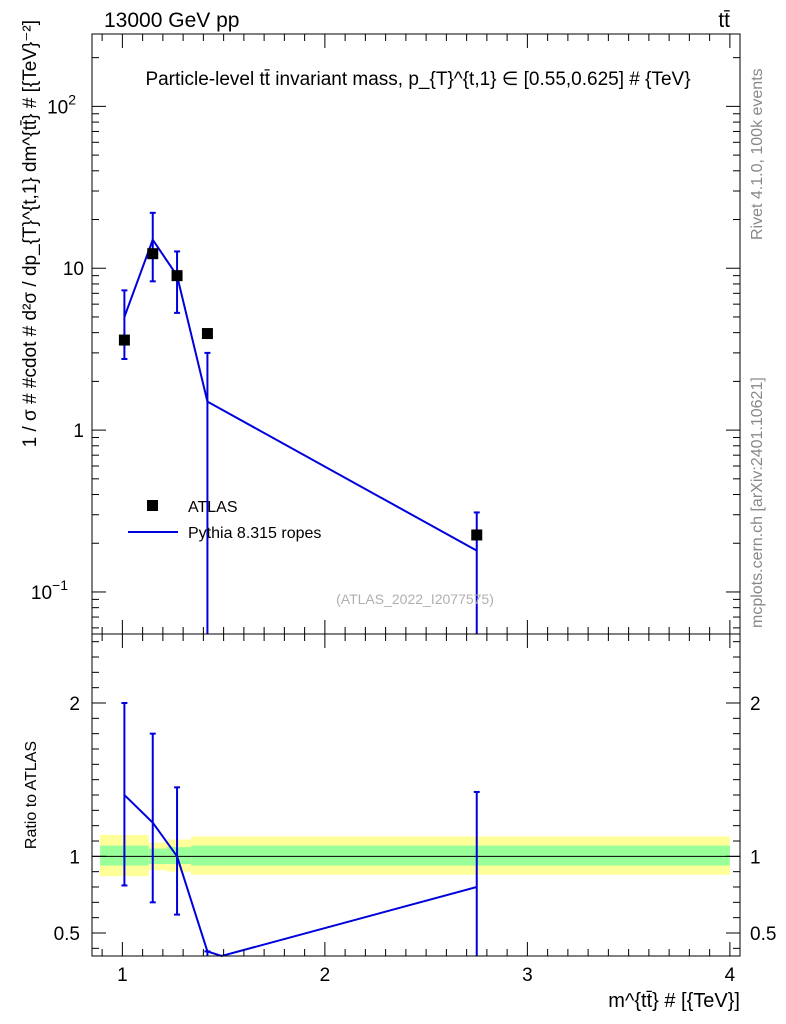 This screenshot has width=786, height=1024. What do you see at coordinates (724, 20) in the screenshot?
I see `header-right-label: tt̄` at bounding box center [724, 20].